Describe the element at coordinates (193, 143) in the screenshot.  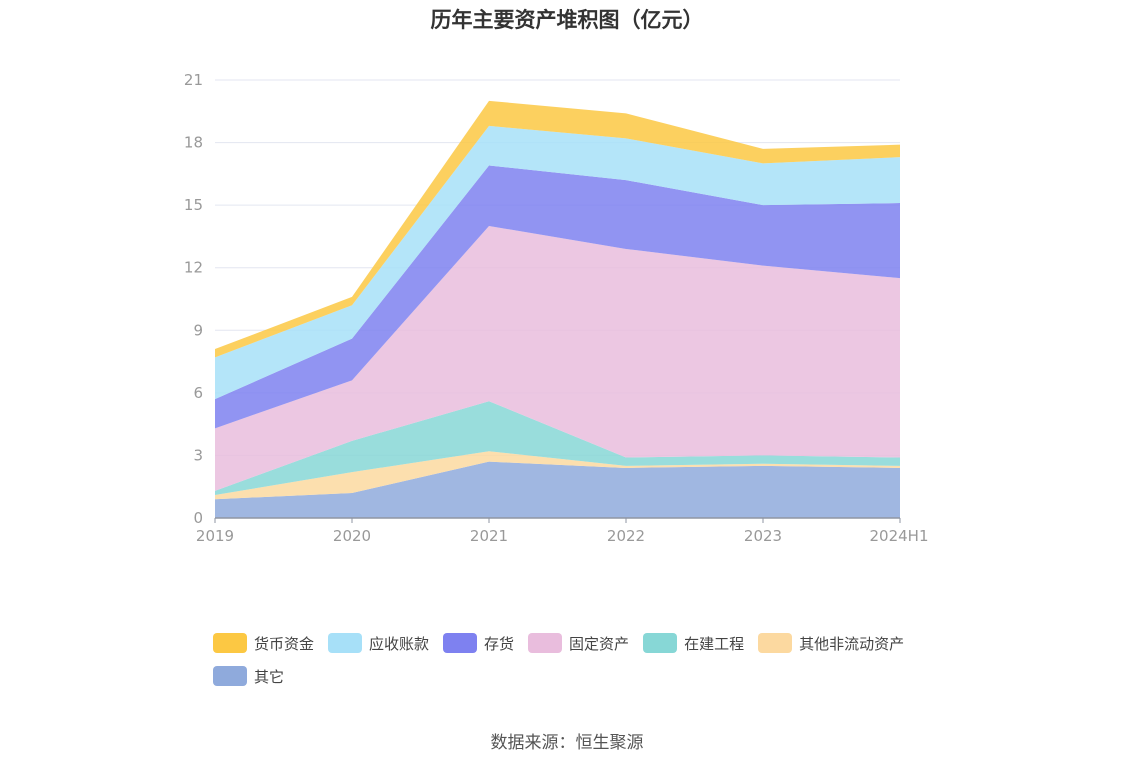
I see `y-tick-label: 18` at that location.